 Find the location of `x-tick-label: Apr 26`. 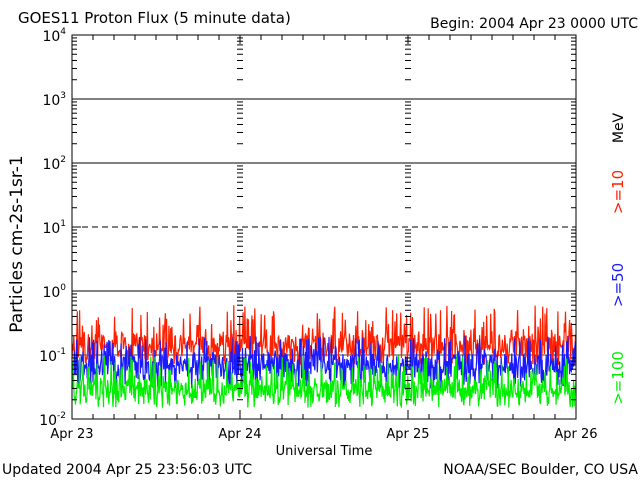

x-tick-label: Apr 26 is located at coordinates (575, 434).